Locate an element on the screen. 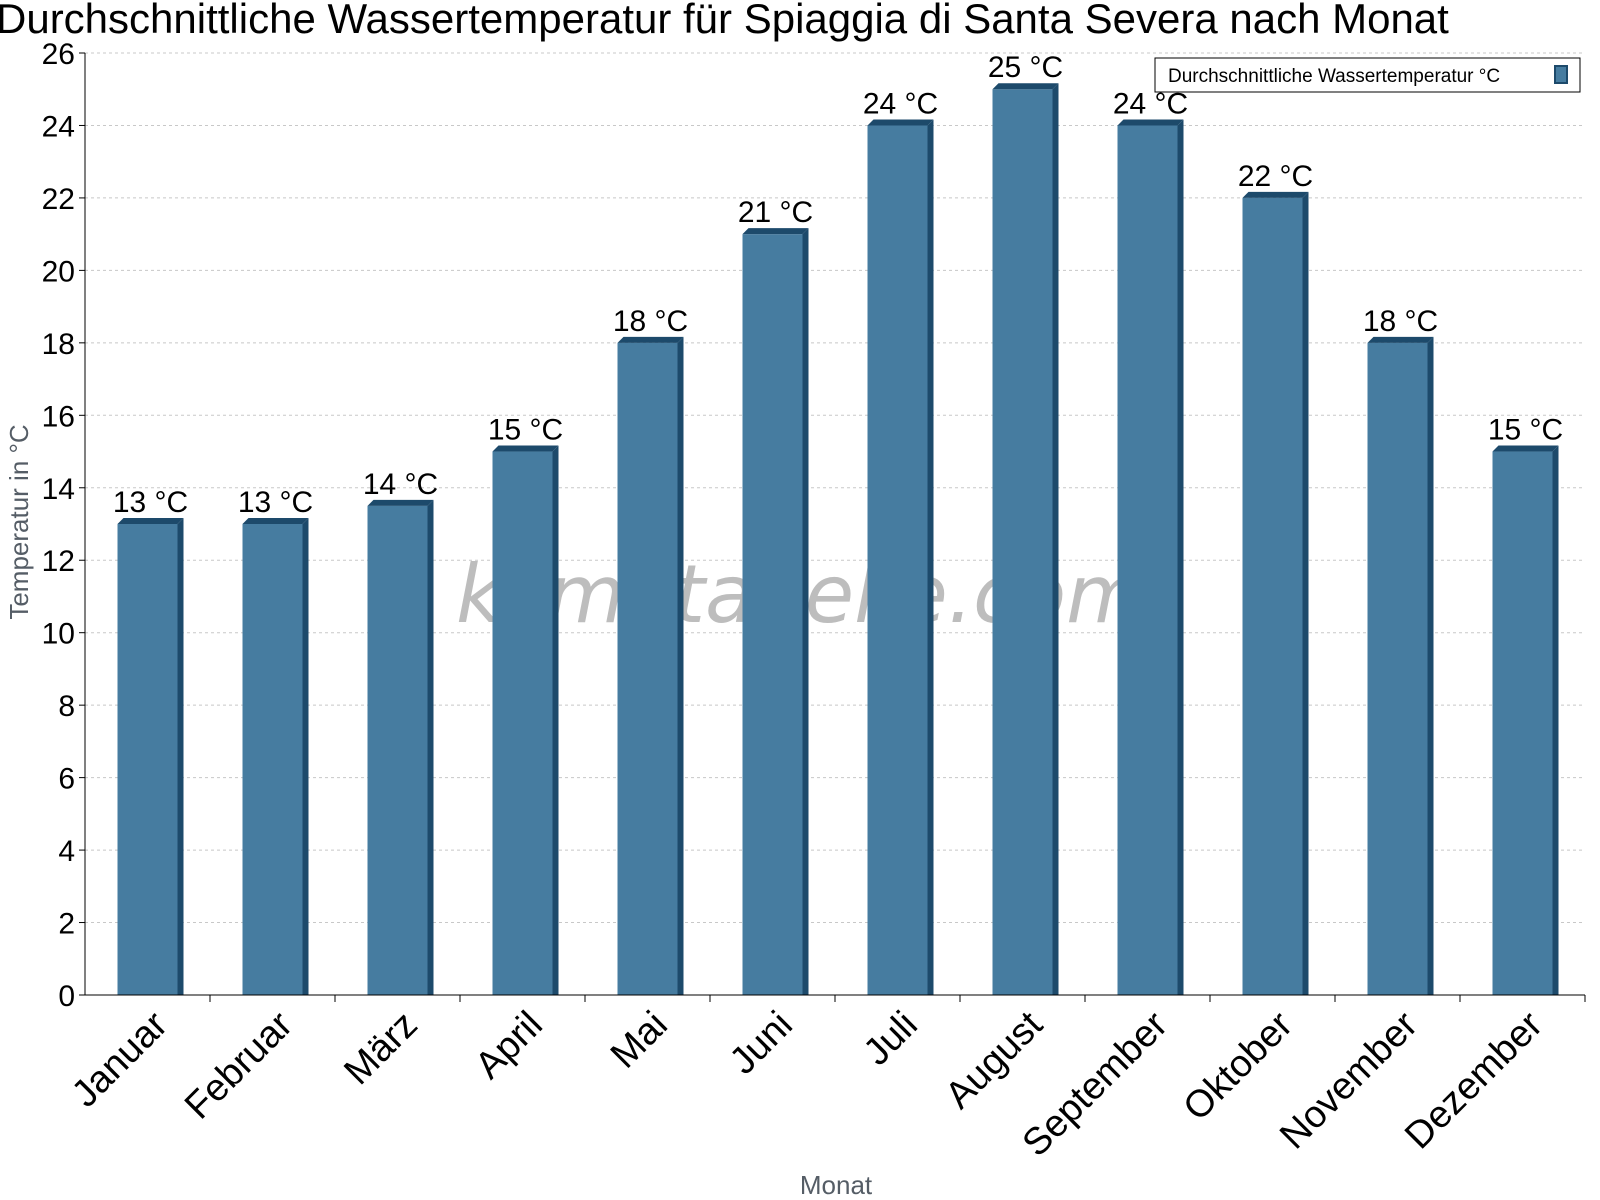  x-tick-label: Juni is located at coordinates (761, 1043).